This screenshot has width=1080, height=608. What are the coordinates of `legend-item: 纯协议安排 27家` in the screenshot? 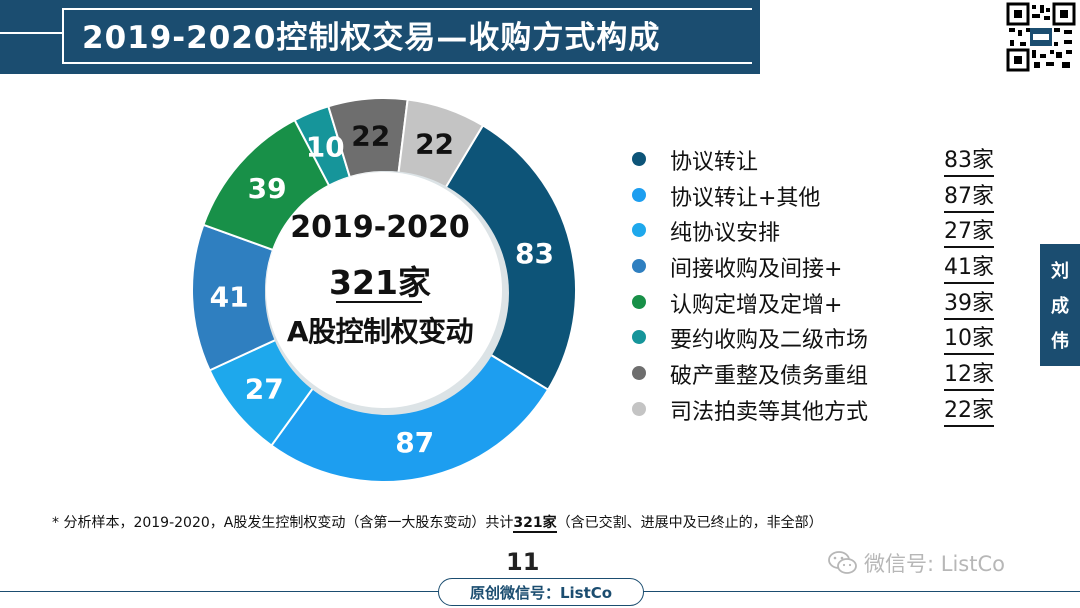 It's located at (817, 230).